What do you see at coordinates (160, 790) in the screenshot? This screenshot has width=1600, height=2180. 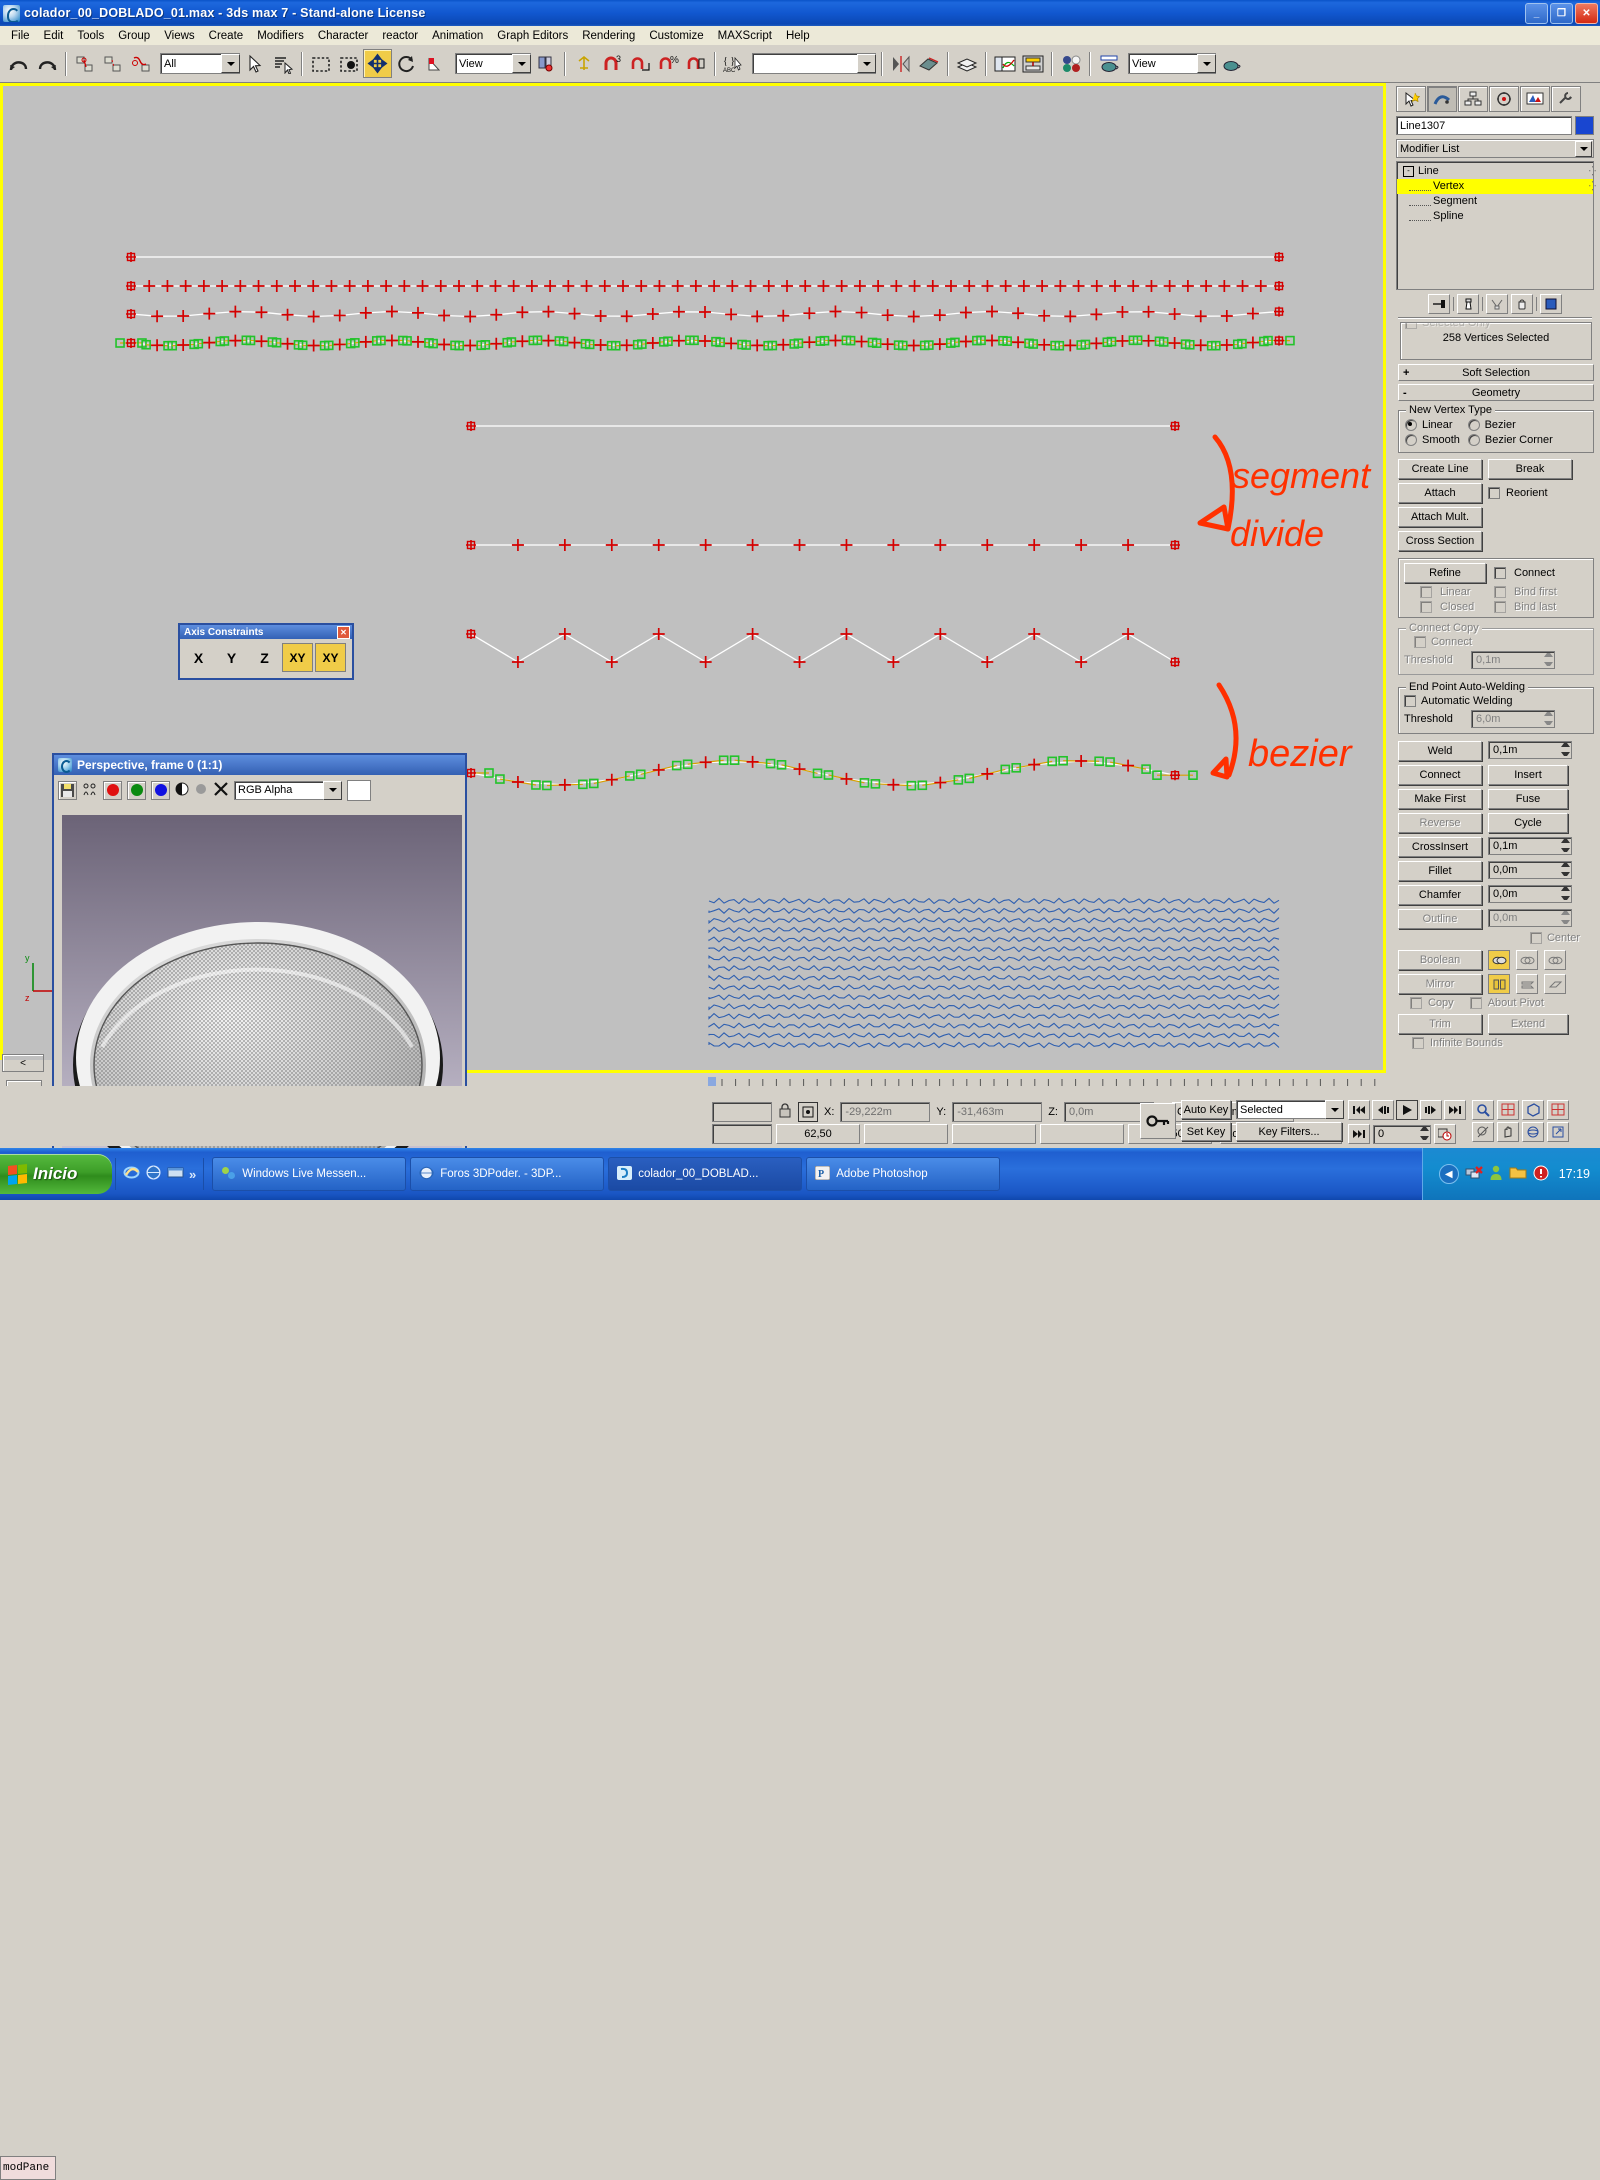 I see `blue-channel-icon` at bounding box center [160, 790].